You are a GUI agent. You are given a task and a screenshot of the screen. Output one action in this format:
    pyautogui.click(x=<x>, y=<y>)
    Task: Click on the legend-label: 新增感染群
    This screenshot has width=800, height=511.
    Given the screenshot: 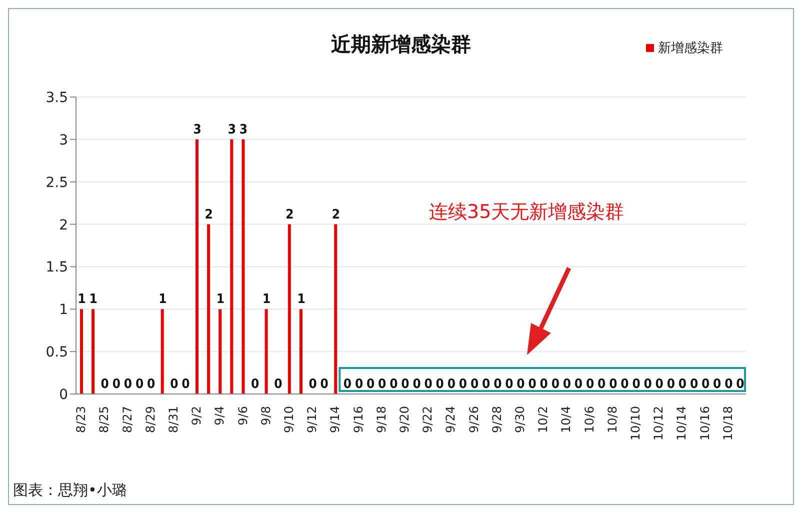 What is the action you would take?
    pyautogui.click(x=690, y=48)
    